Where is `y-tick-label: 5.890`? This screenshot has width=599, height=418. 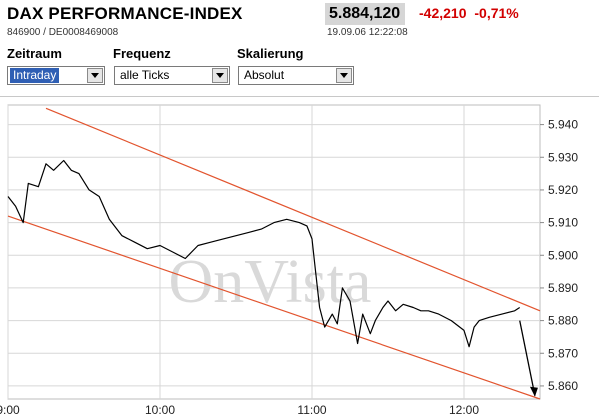
y-tick-label: 5.890 is located at coordinates (563, 288).